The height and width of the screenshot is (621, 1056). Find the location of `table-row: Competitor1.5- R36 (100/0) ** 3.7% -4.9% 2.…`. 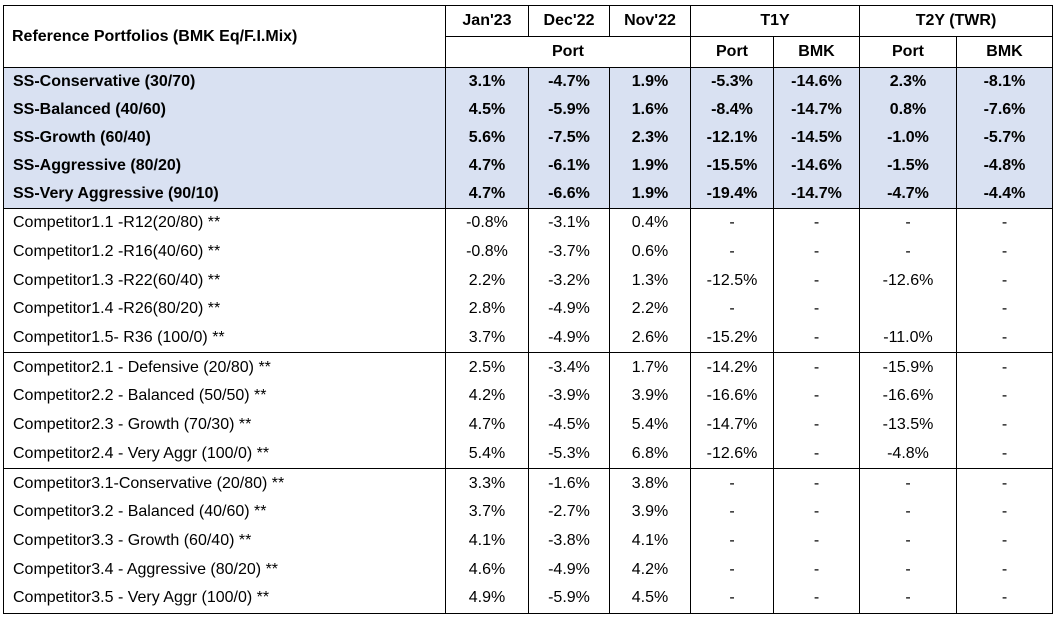

table-row: Competitor1.5- R36 (100/0) ** 3.7% -4.9% 2.… is located at coordinates (528, 338).